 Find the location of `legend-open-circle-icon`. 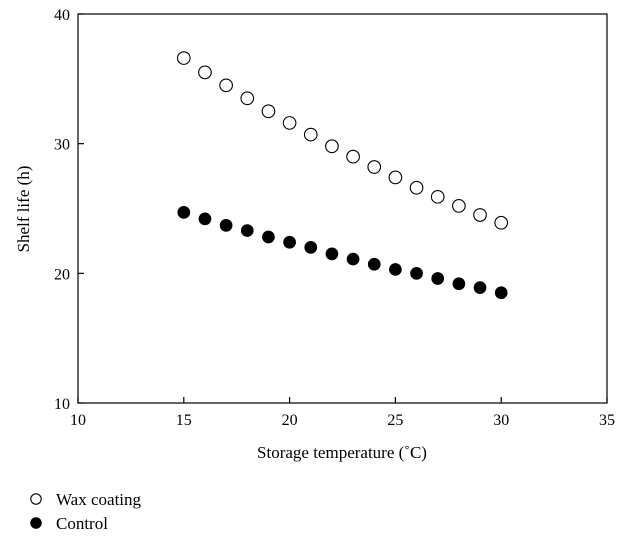

legend-open-circle-icon is located at coordinates (36, 499).